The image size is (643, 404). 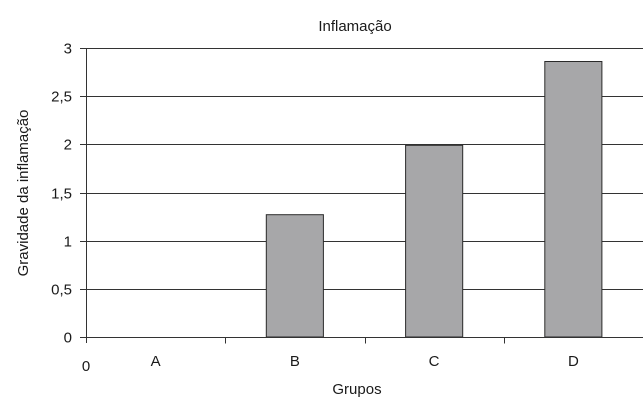 I want to click on y-tick-label: 2,5, so click(x=61, y=97).